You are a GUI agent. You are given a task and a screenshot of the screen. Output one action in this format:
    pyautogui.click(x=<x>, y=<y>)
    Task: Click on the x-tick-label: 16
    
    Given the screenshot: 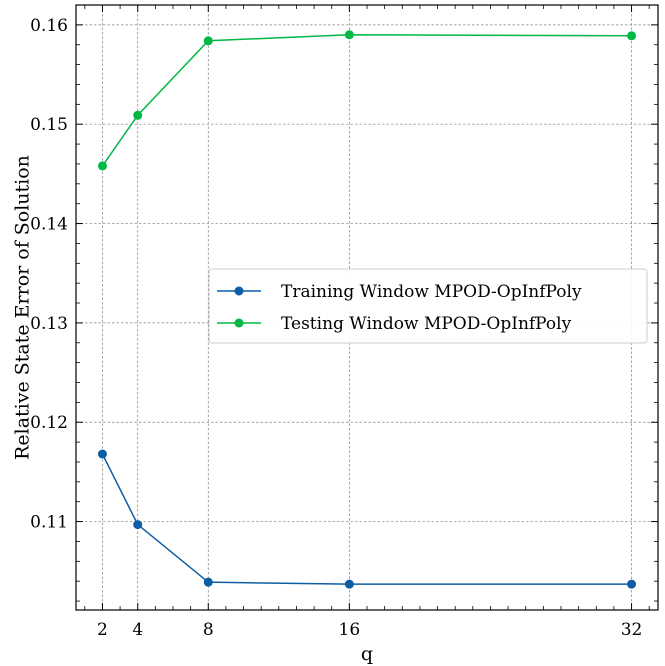 What is the action you would take?
    pyautogui.click(x=350, y=630)
    